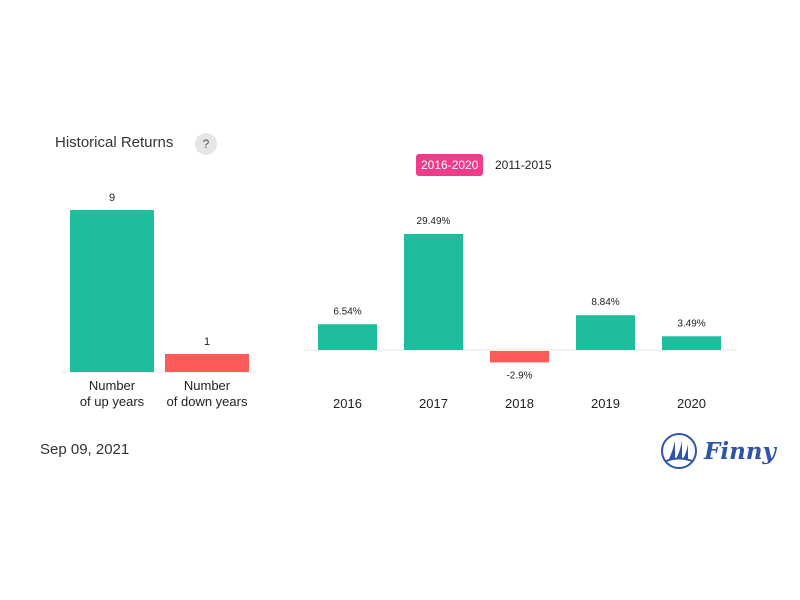  What do you see at coordinates (347, 337) in the screenshot?
I see `bar-2016` at bounding box center [347, 337].